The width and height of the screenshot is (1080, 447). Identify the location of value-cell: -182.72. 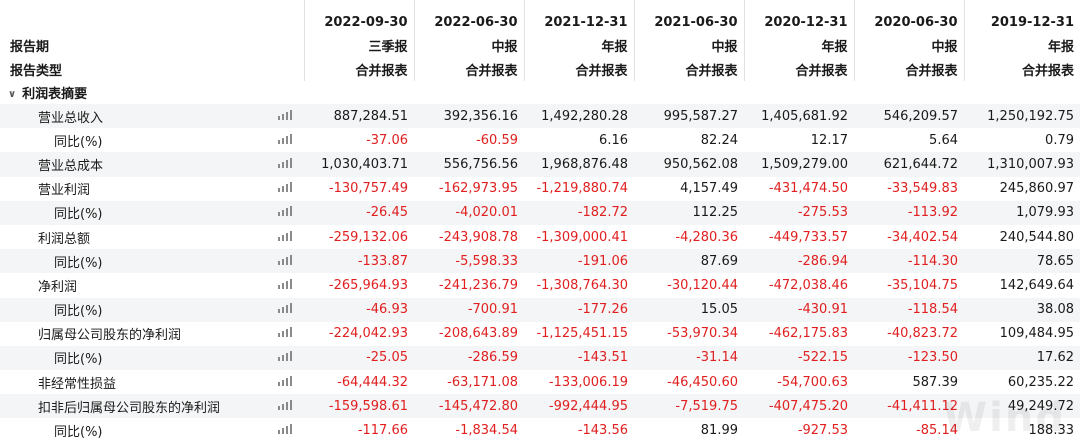
(579, 212).